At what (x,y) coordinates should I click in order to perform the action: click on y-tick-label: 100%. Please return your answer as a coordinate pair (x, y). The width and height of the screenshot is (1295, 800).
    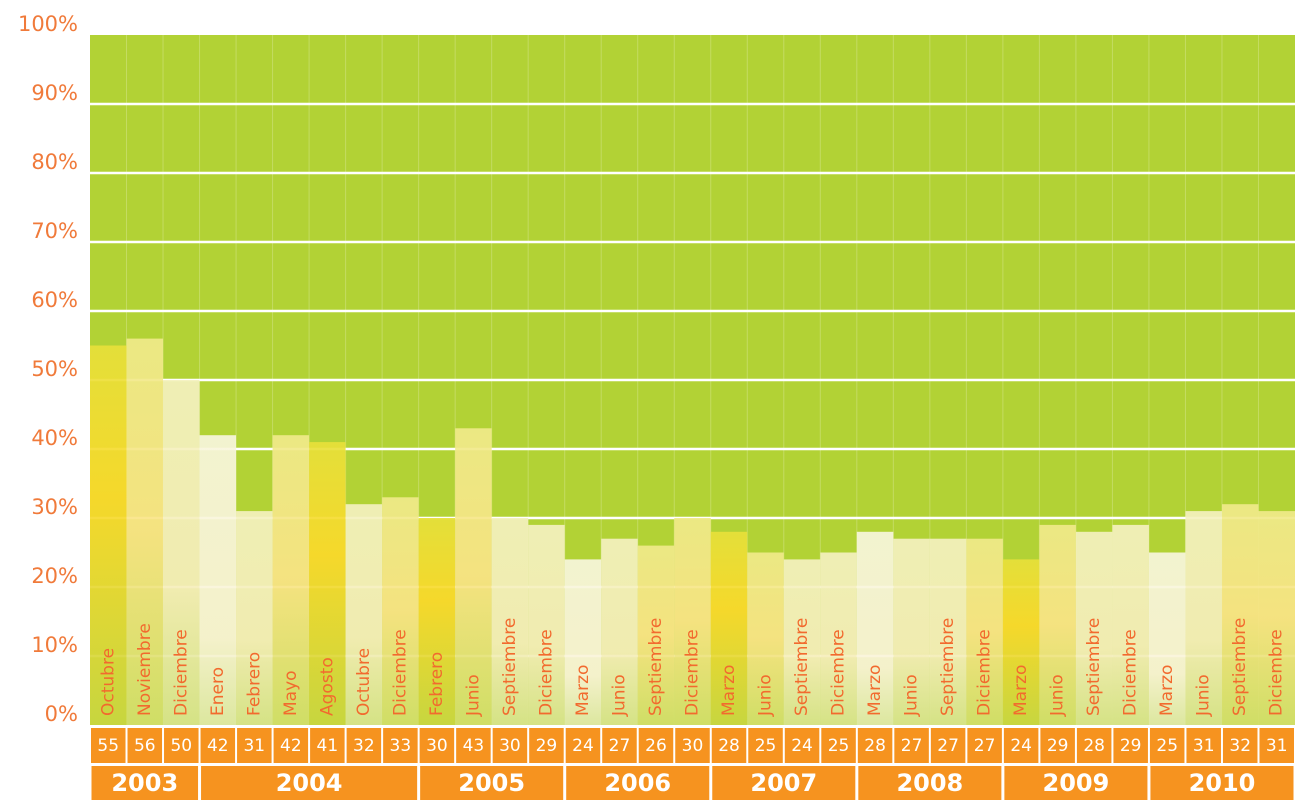
    Looking at the image, I should click on (48, 24).